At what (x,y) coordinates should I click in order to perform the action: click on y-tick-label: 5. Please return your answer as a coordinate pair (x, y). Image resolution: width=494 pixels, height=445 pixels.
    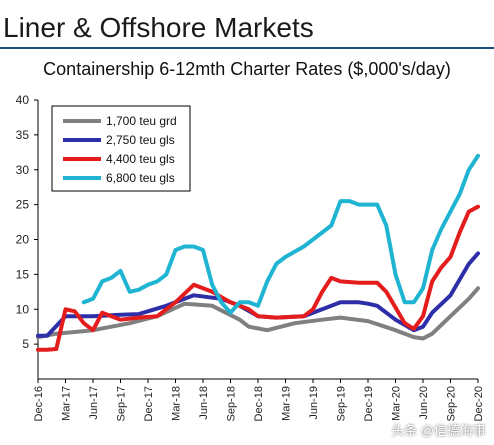
    Looking at the image, I should click on (25, 344).